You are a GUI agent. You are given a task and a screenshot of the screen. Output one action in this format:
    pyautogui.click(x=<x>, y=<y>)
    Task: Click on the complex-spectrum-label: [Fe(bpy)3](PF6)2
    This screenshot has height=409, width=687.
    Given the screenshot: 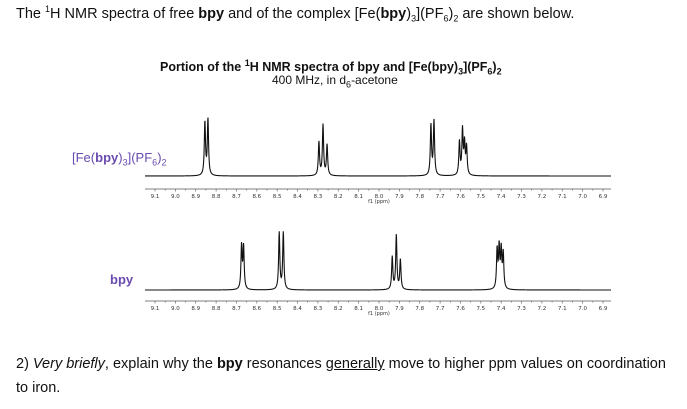 What is the action you would take?
    pyautogui.click(x=119, y=159)
    